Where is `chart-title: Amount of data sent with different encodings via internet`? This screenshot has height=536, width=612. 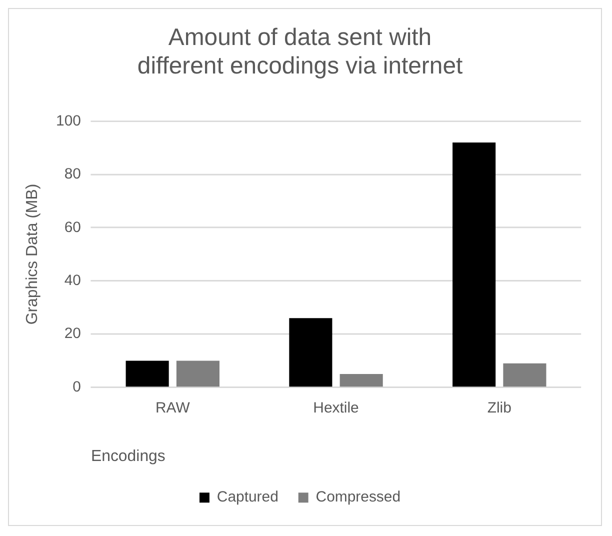 chart-title: Amount of data sent with different encodings via internet is located at coordinates (300, 52).